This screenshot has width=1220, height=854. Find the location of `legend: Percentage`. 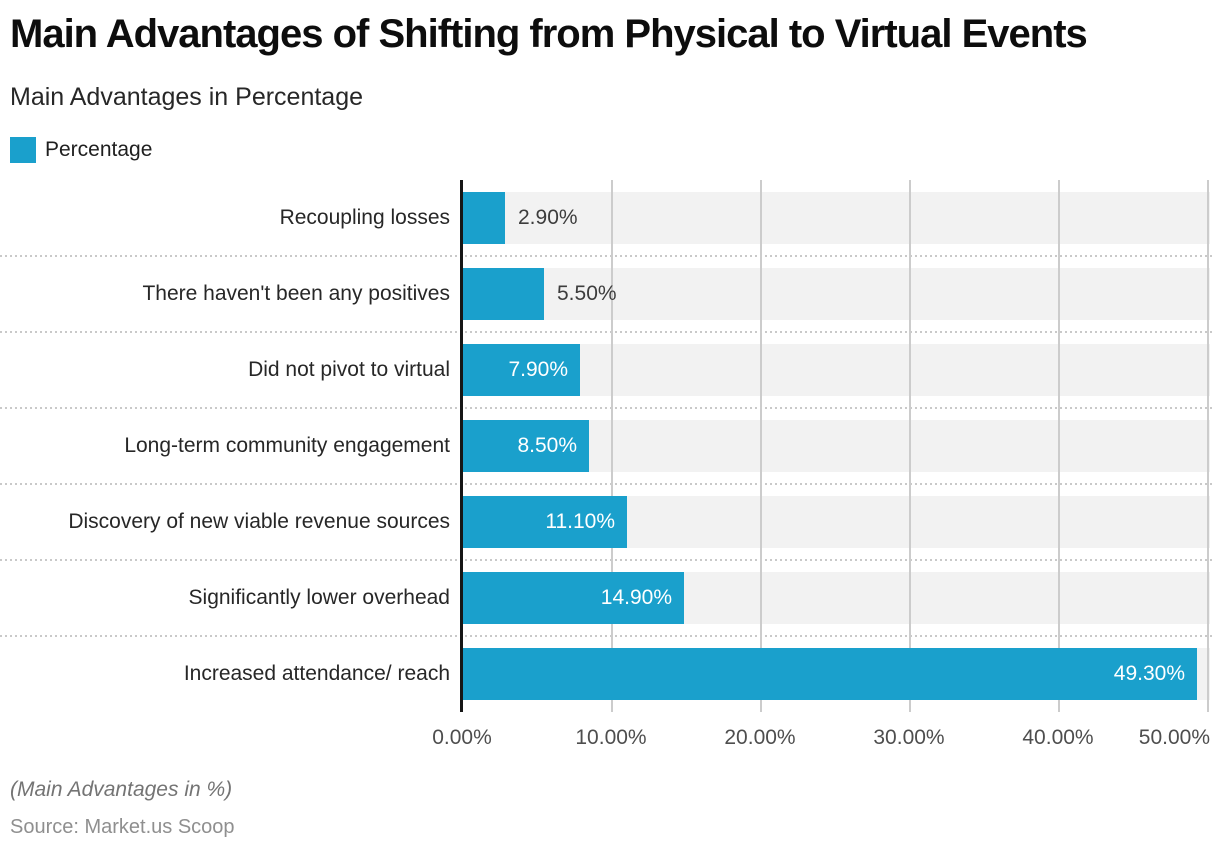

legend: Percentage is located at coordinates (81, 150).